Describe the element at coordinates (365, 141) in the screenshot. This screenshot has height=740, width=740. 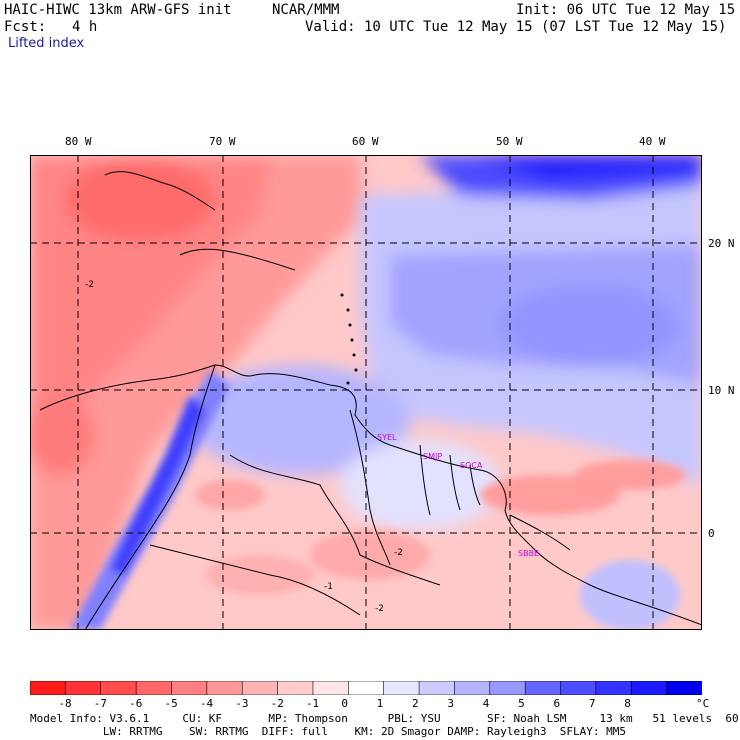
I see `lon-label: 60 W` at that location.